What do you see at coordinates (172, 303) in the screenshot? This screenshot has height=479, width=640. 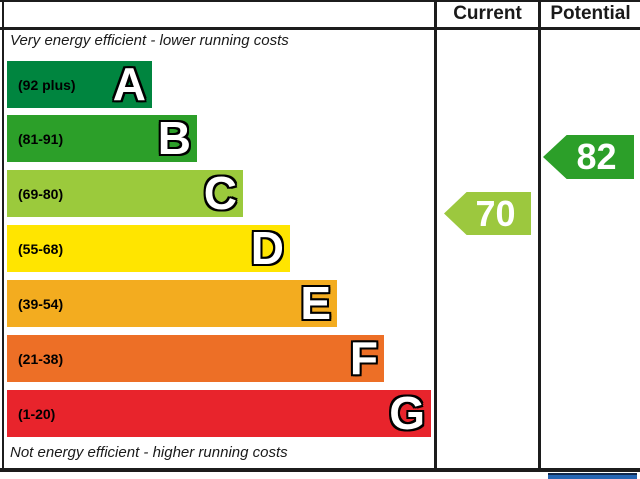 I see `band-e: (39-54) E` at bounding box center [172, 303].